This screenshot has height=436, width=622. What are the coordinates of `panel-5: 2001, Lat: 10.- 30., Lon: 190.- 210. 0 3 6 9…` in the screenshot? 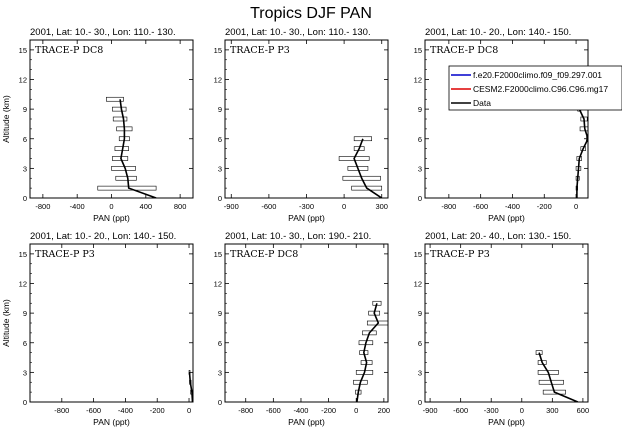 It's located at (302, 329).